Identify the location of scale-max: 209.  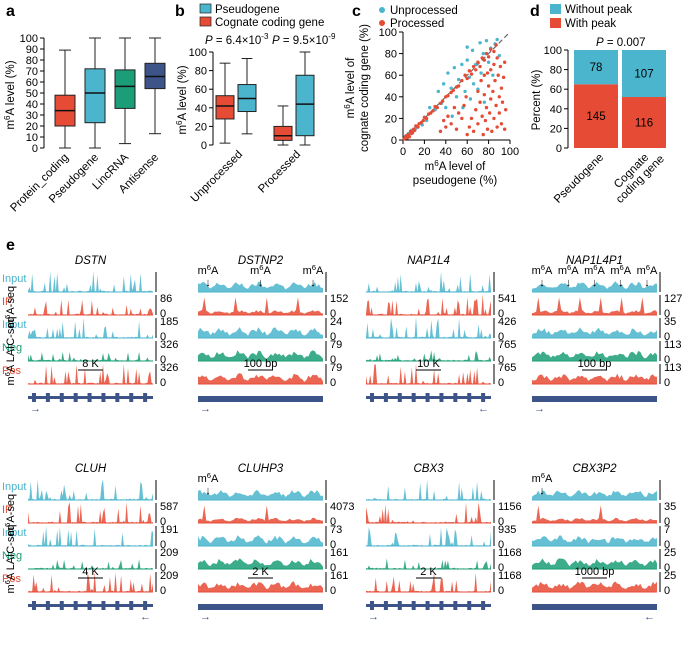
(169, 553).